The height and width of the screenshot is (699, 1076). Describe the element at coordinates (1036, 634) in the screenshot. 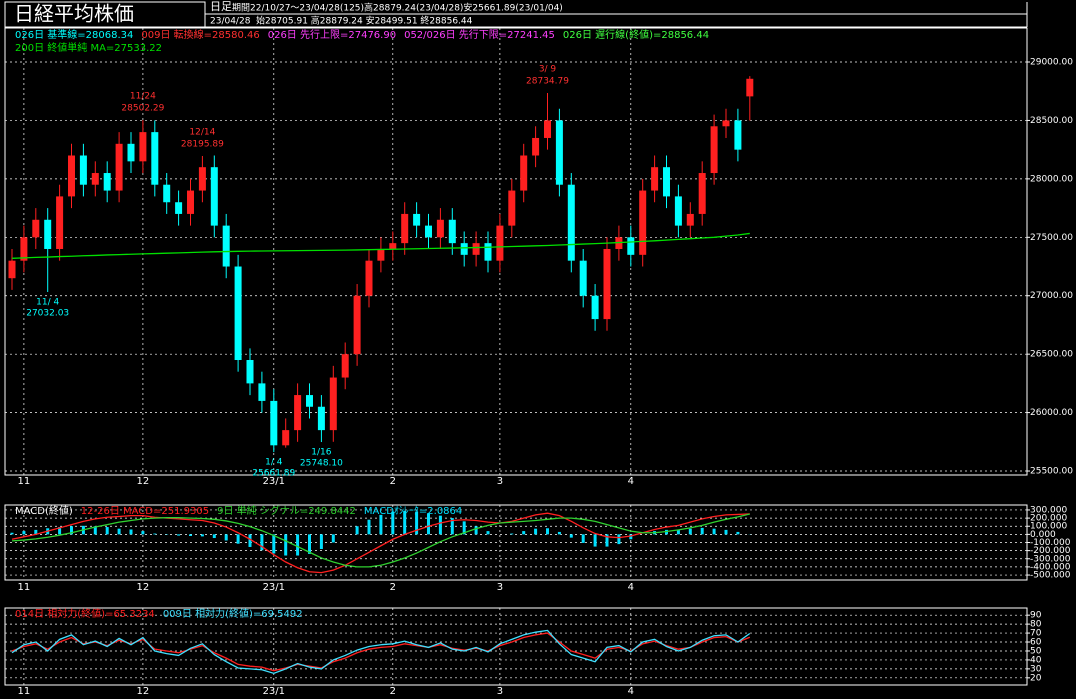

I see `y-tick-label: 70` at that location.